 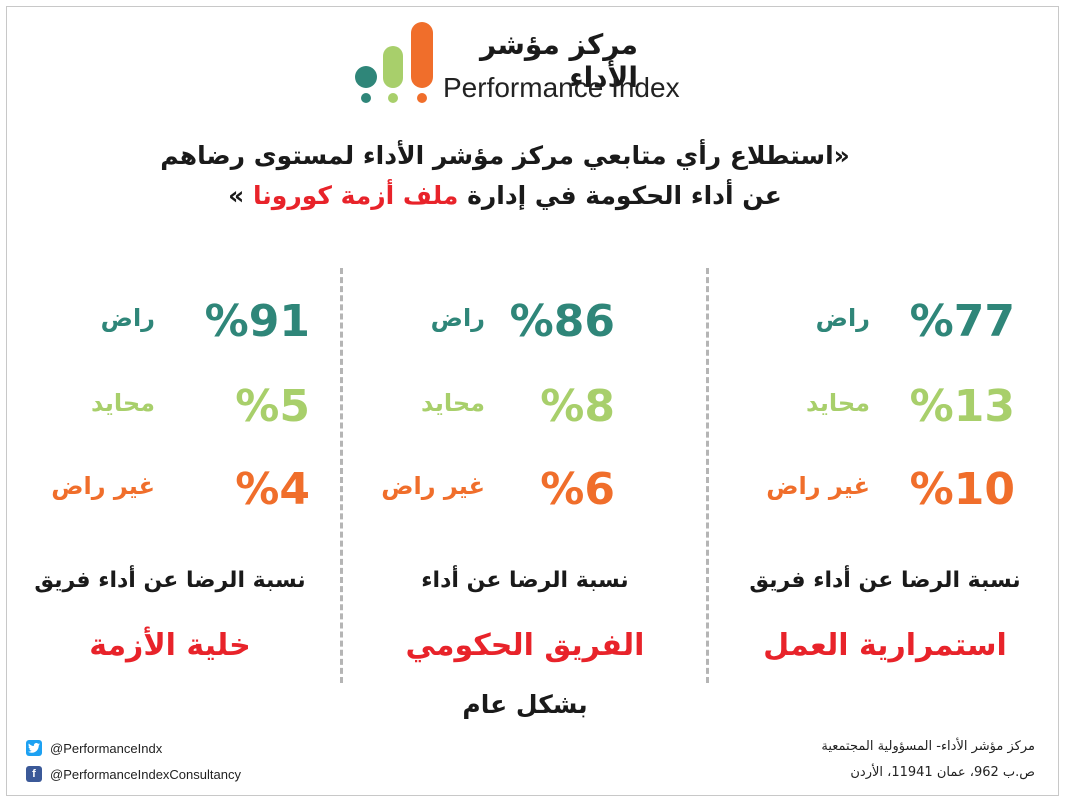 What do you see at coordinates (577, 406) in the screenshot?
I see `neutral-percent: %8` at bounding box center [577, 406].